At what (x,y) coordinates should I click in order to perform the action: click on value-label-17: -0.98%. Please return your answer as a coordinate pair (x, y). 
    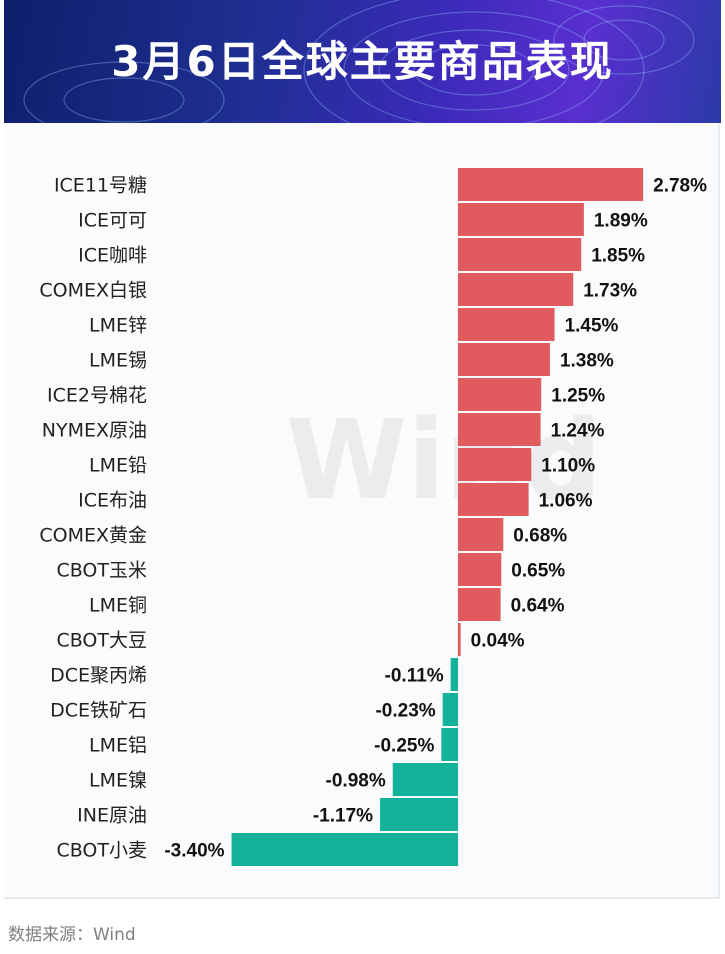
    Looking at the image, I should click on (356, 781).